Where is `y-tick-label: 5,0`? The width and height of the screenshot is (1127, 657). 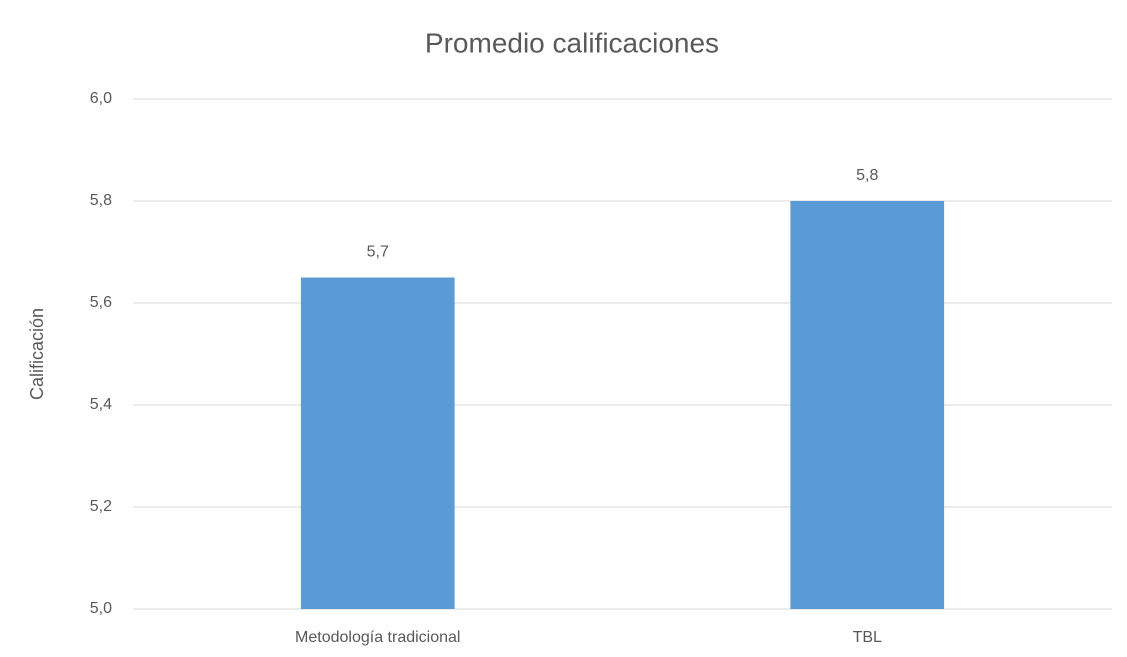
y-tick-label: 5,0 is located at coordinates (101, 608).